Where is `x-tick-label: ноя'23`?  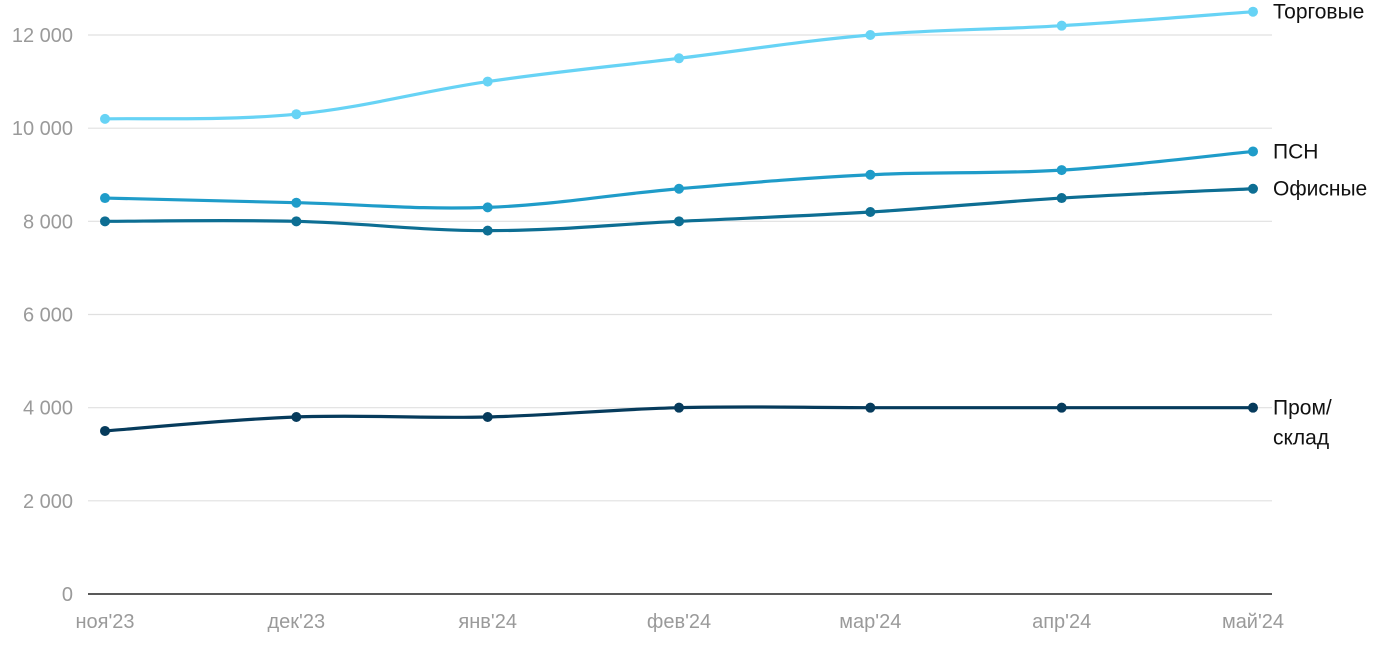
x-tick-label: ноя'23 is located at coordinates (104, 622).